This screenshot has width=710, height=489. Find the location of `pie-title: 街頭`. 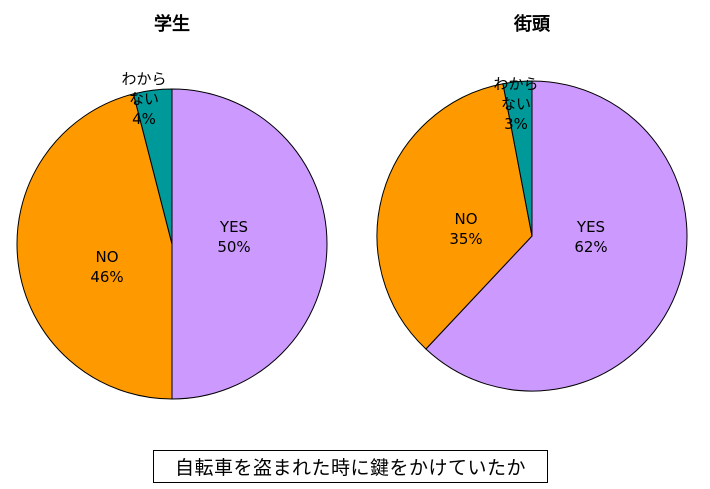

pie-title: 街頭 is located at coordinates (532, 24).